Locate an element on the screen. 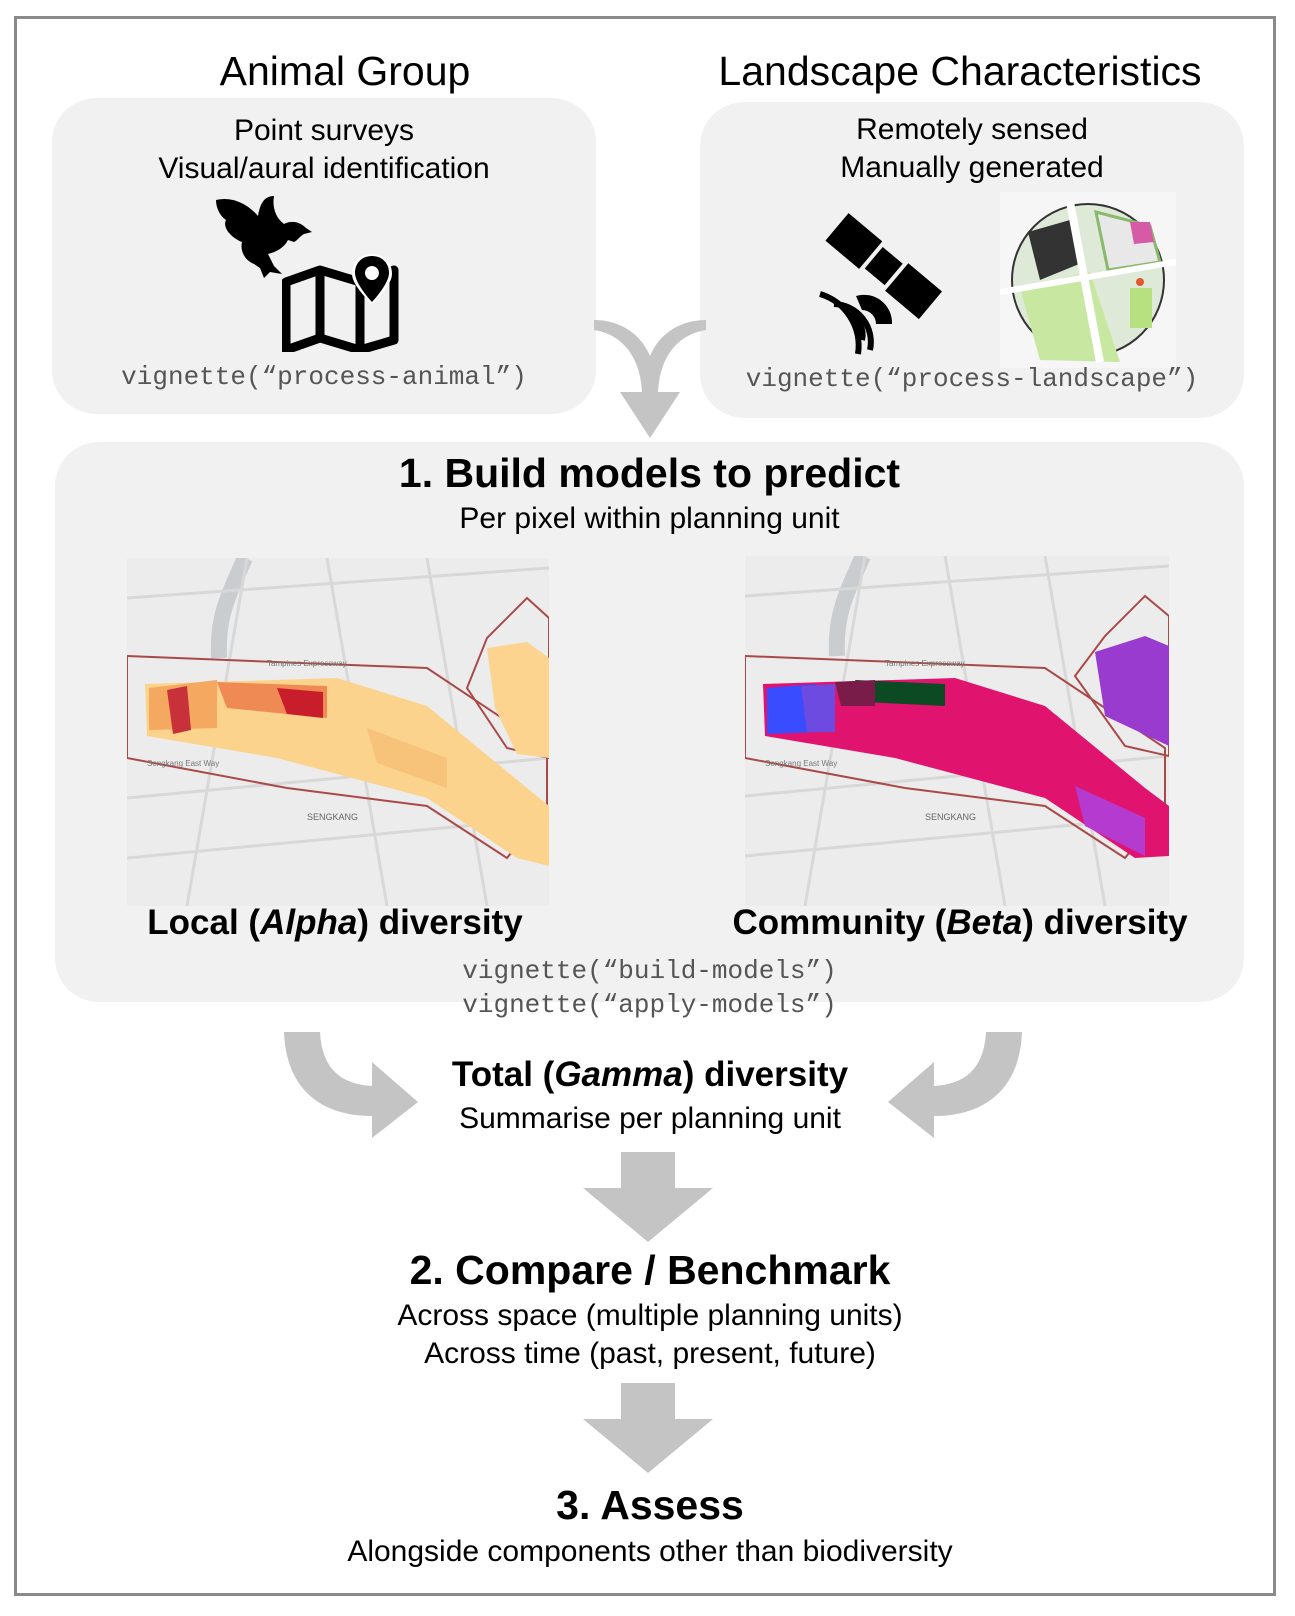 The width and height of the screenshot is (1295, 1616). alpha-road1-label: Sengkang East Way is located at coordinates (183, 763).